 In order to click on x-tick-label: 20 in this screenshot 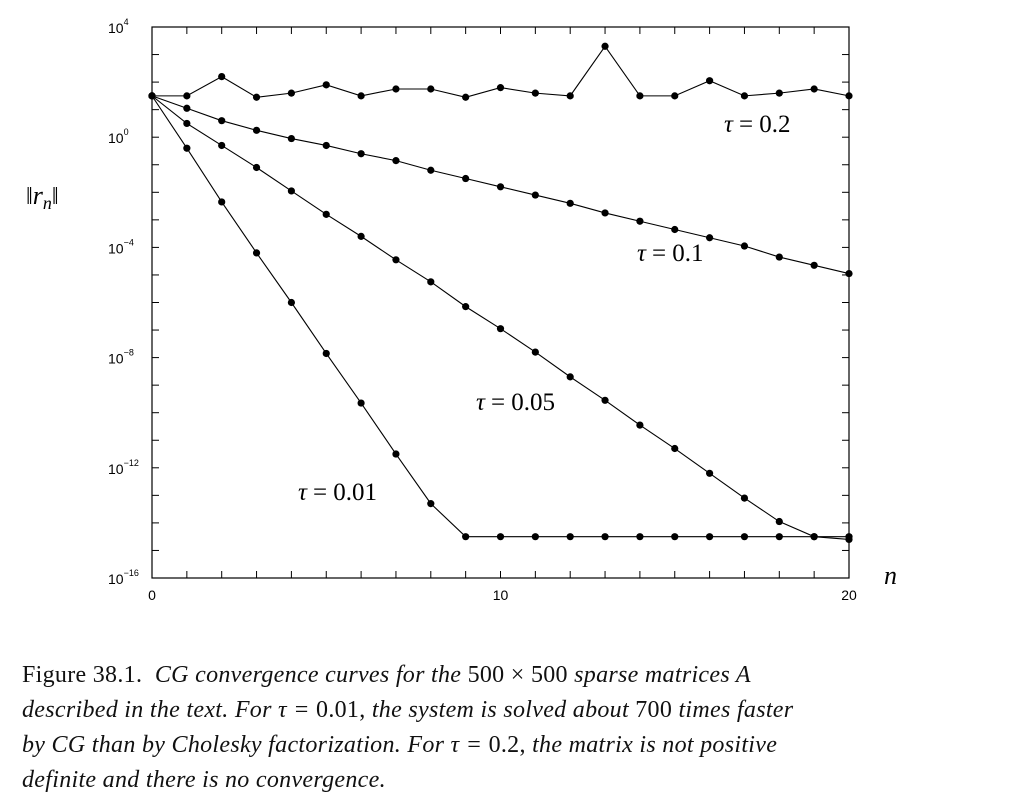, I will do `click(849, 595)`.